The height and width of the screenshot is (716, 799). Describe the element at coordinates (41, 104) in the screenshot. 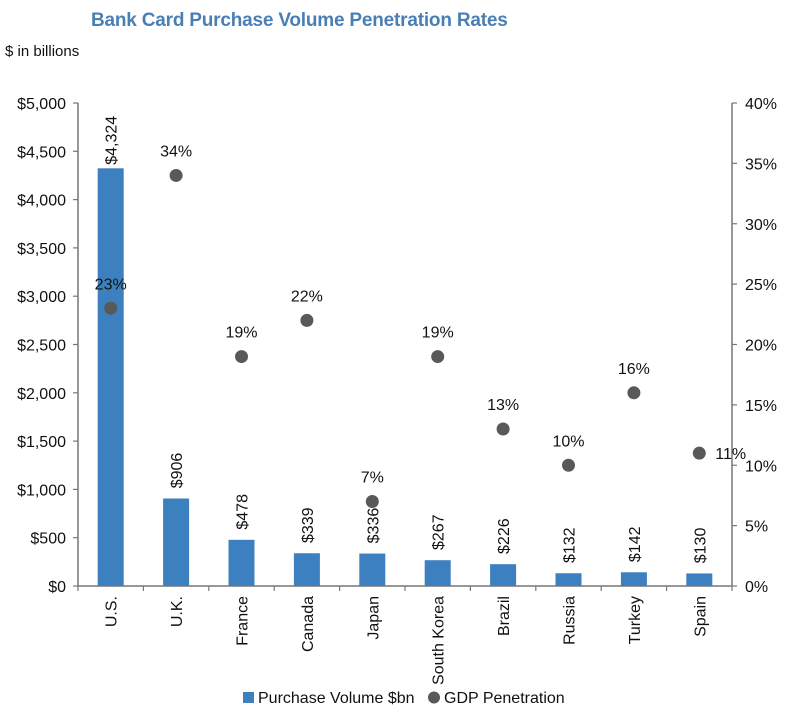

I see `left-axis-tick-label: $5,000` at that location.